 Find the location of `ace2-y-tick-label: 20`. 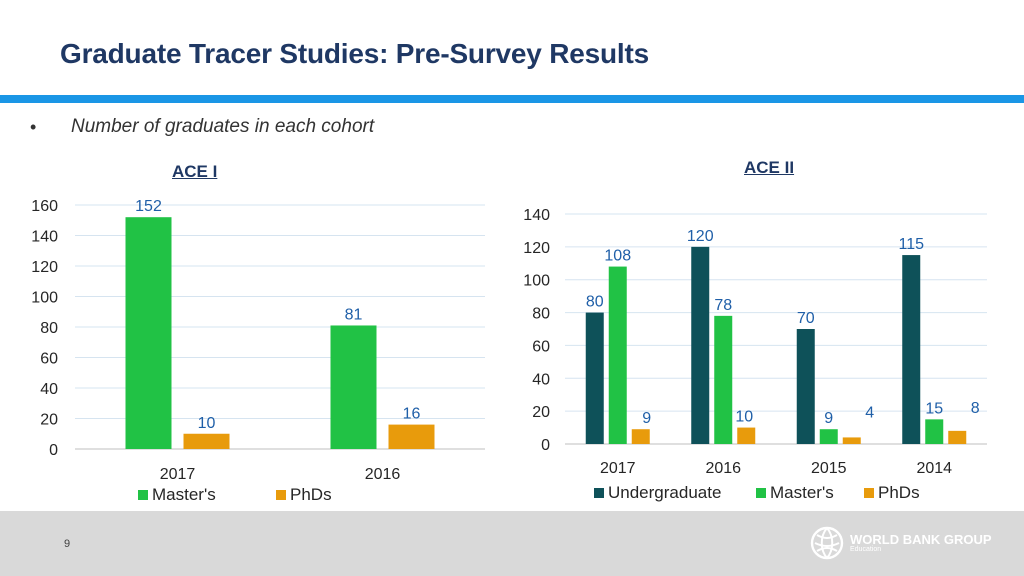

ace2-y-tick-label: 20 is located at coordinates (541, 412).